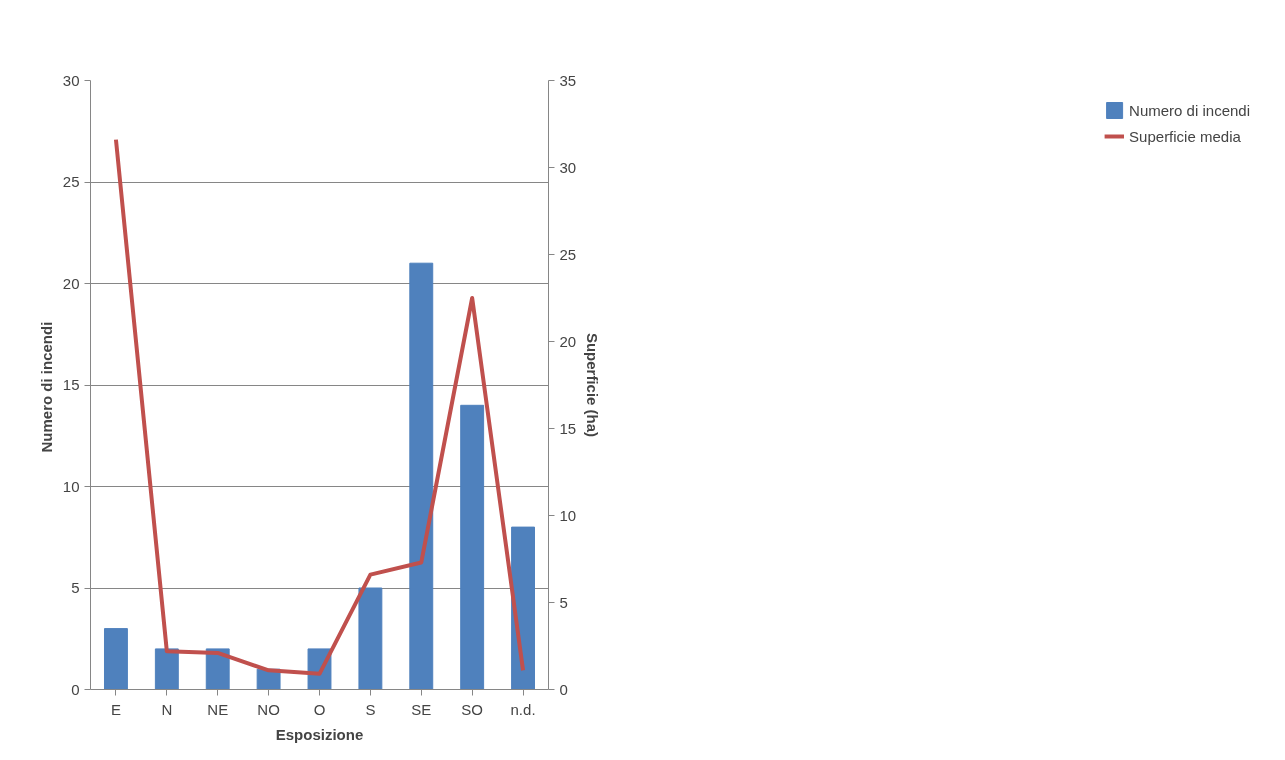  I want to click on y2-tick-label: 20, so click(568, 341).